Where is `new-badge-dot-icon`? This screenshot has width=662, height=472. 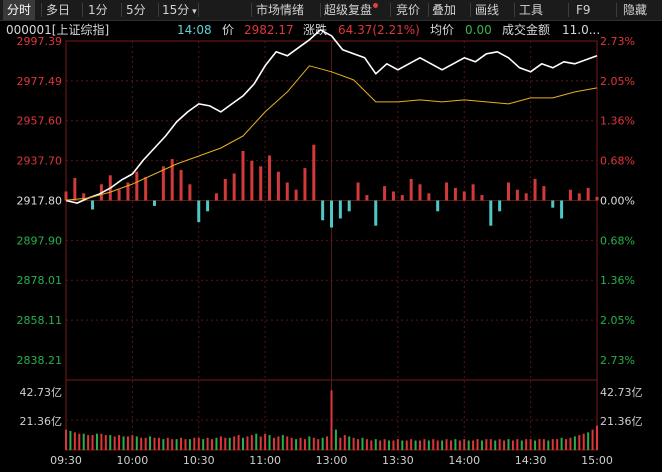 new-badge-dot-icon is located at coordinates (376, 5).